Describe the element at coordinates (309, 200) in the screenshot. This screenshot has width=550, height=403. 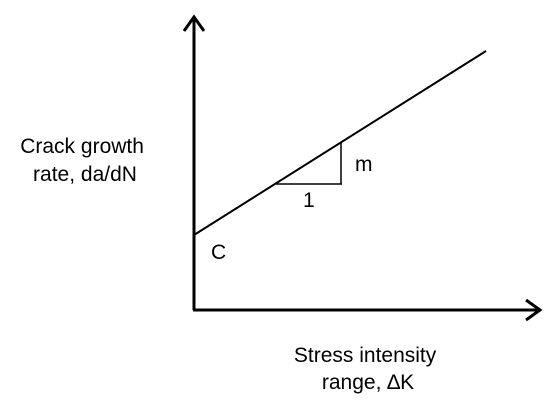
I see `run-label: 1` at that location.